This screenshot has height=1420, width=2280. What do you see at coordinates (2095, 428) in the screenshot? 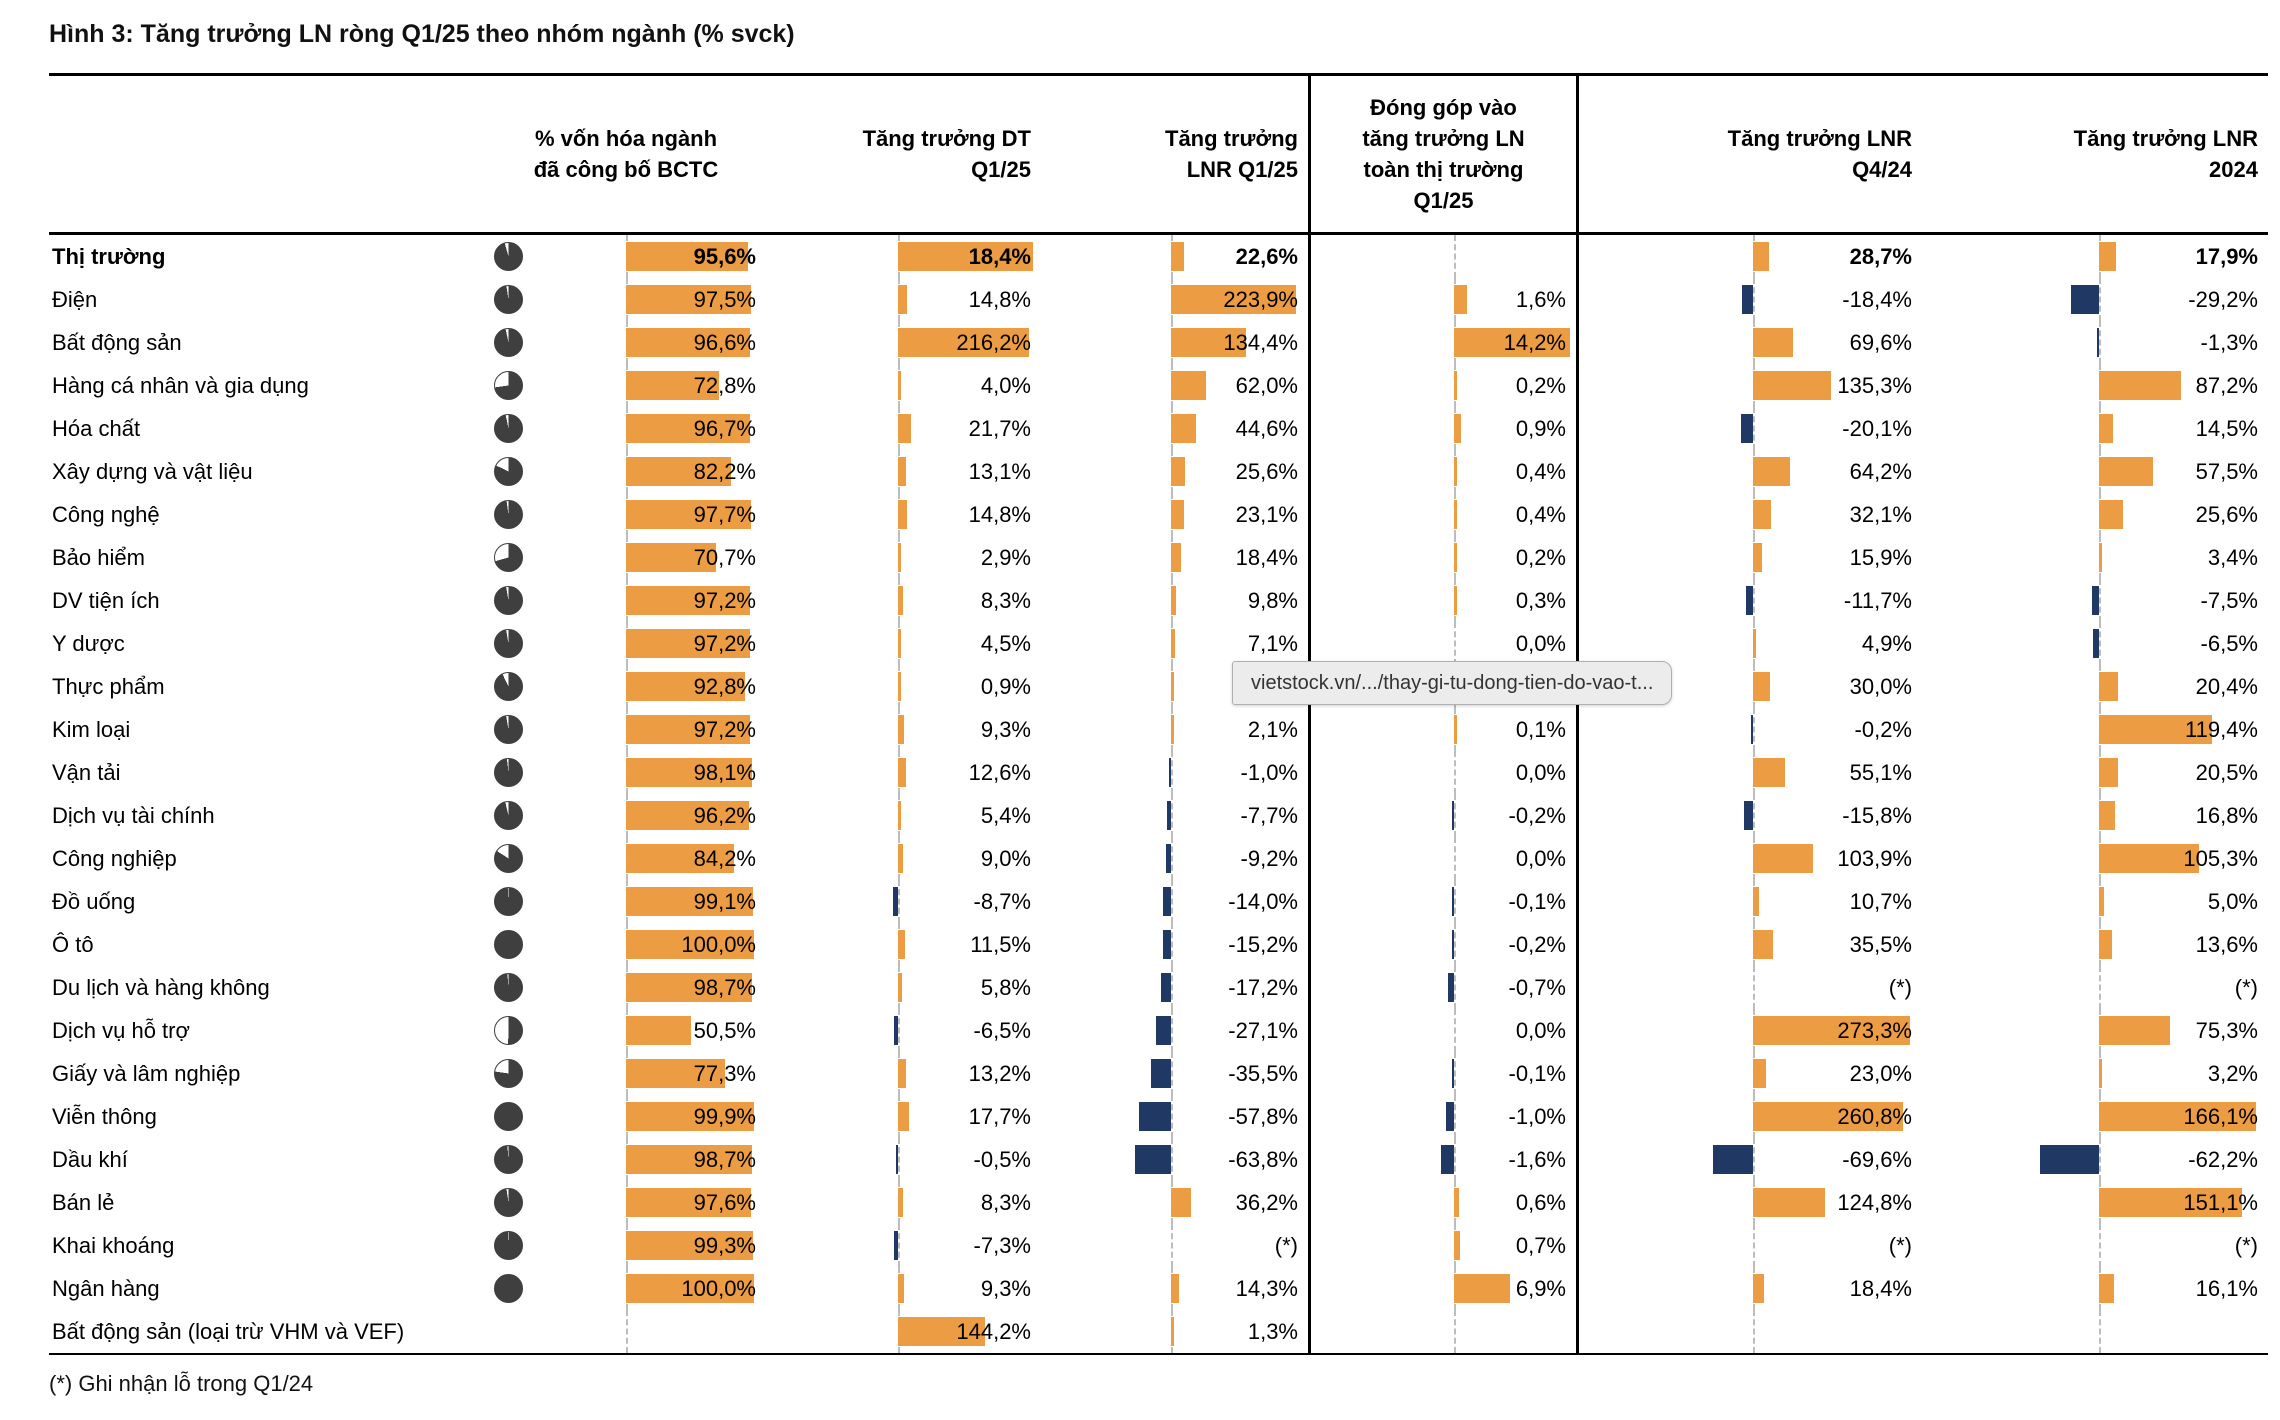
I see `value-cell: 14,5%` at bounding box center [2095, 428].